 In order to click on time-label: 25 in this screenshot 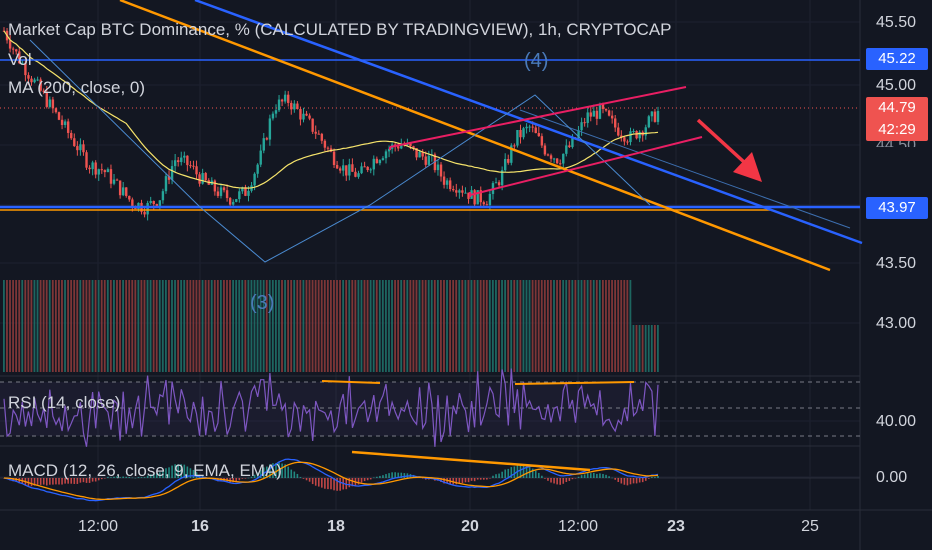, I will do `click(810, 526)`.